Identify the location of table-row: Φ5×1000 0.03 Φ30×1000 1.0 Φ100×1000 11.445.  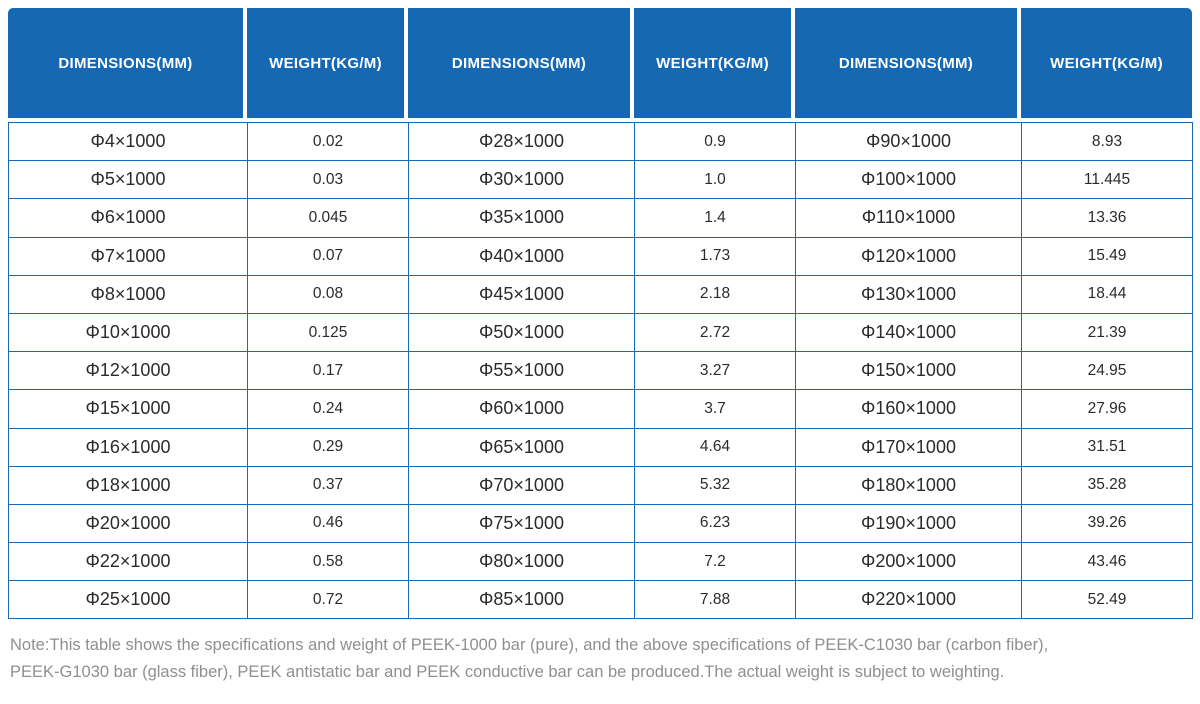
(600, 180).